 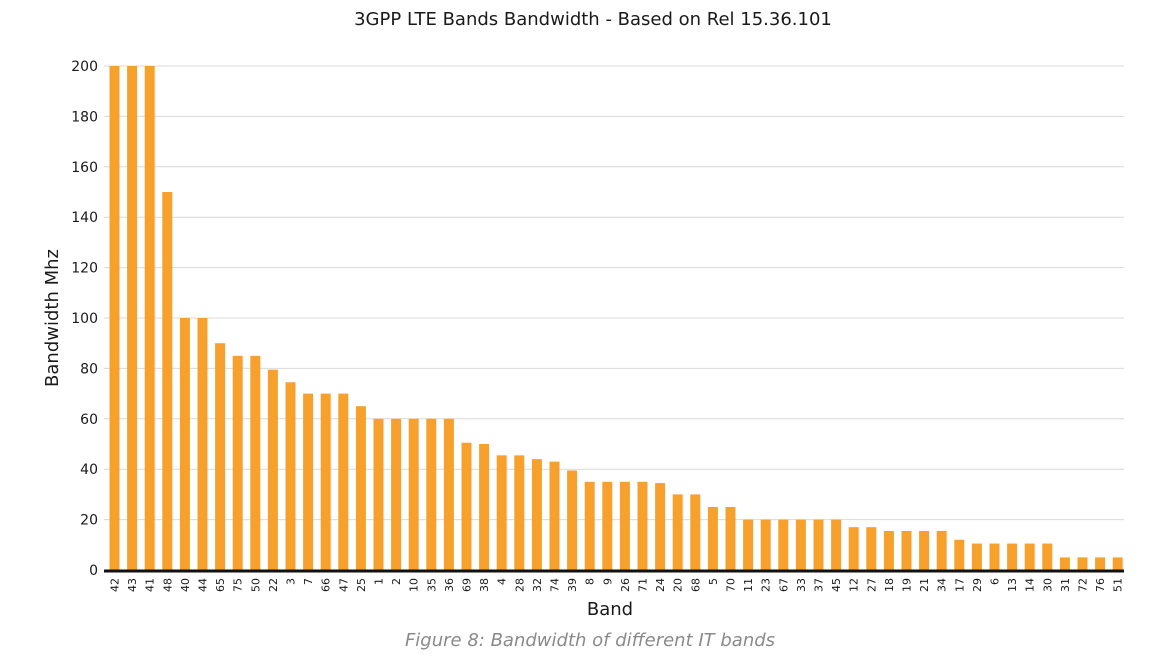 I want to click on x-tick-label: 18, so click(x=889, y=585).